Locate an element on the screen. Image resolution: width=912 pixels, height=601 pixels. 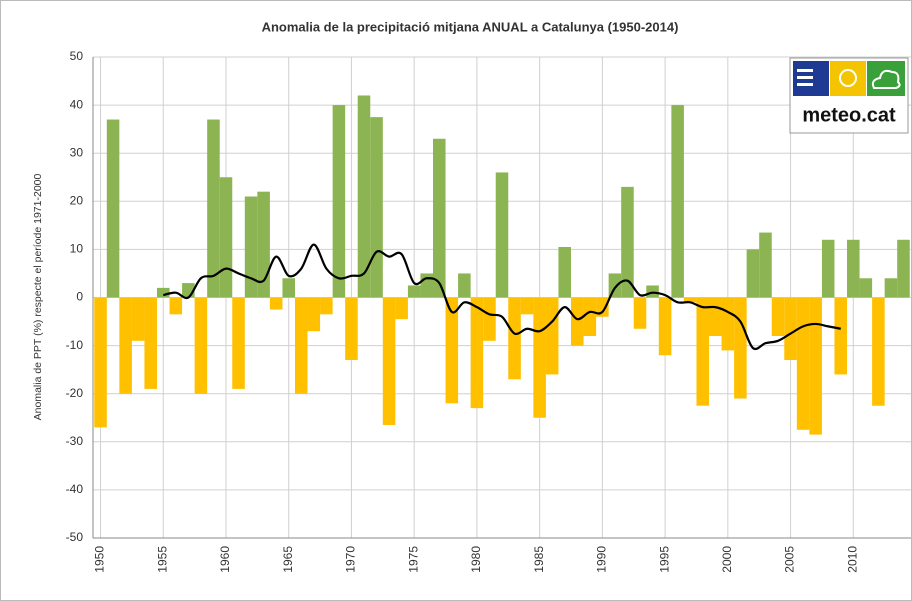
x-tick-label: 1980 is located at coordinates (476, 559).